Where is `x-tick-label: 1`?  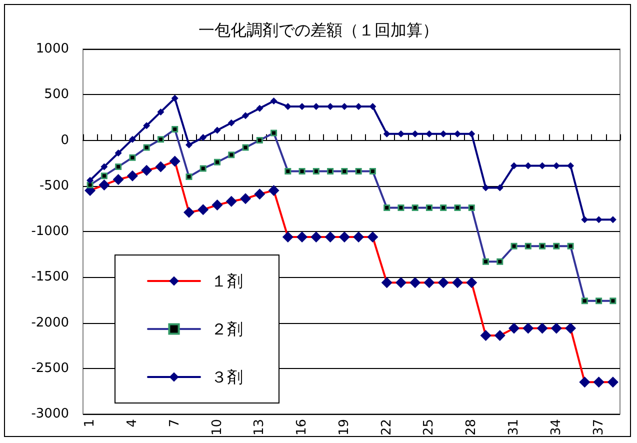
x-tick-label: 1 is located at coordinates (90, 423).